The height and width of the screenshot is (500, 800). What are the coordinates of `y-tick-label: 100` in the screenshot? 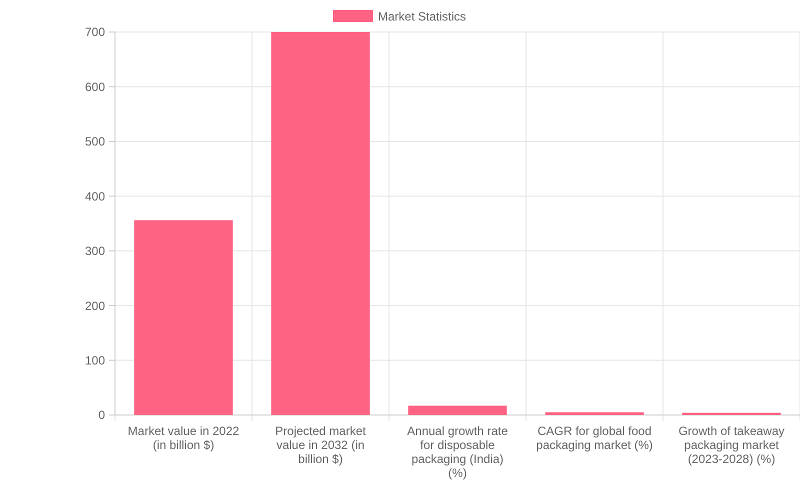 It's located at (95, 360).